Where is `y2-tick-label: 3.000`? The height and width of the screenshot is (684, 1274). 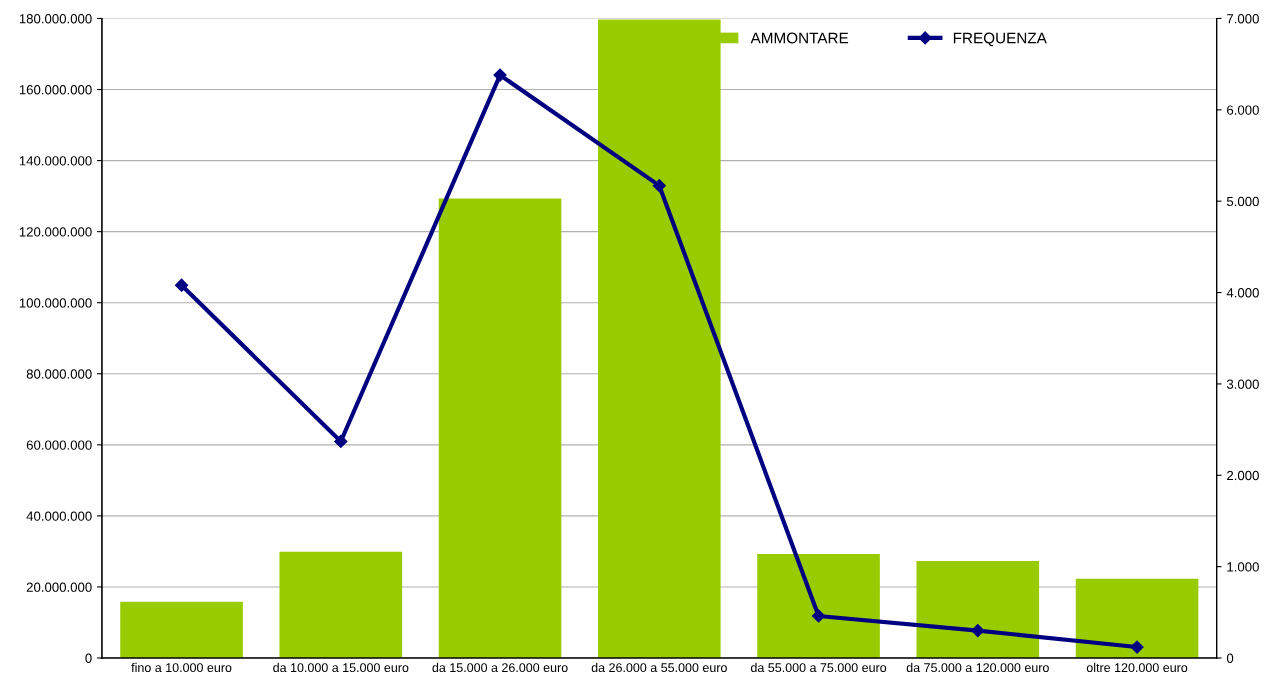
y2-tick-label: 3.000 is located at coordinates (1242, 384).